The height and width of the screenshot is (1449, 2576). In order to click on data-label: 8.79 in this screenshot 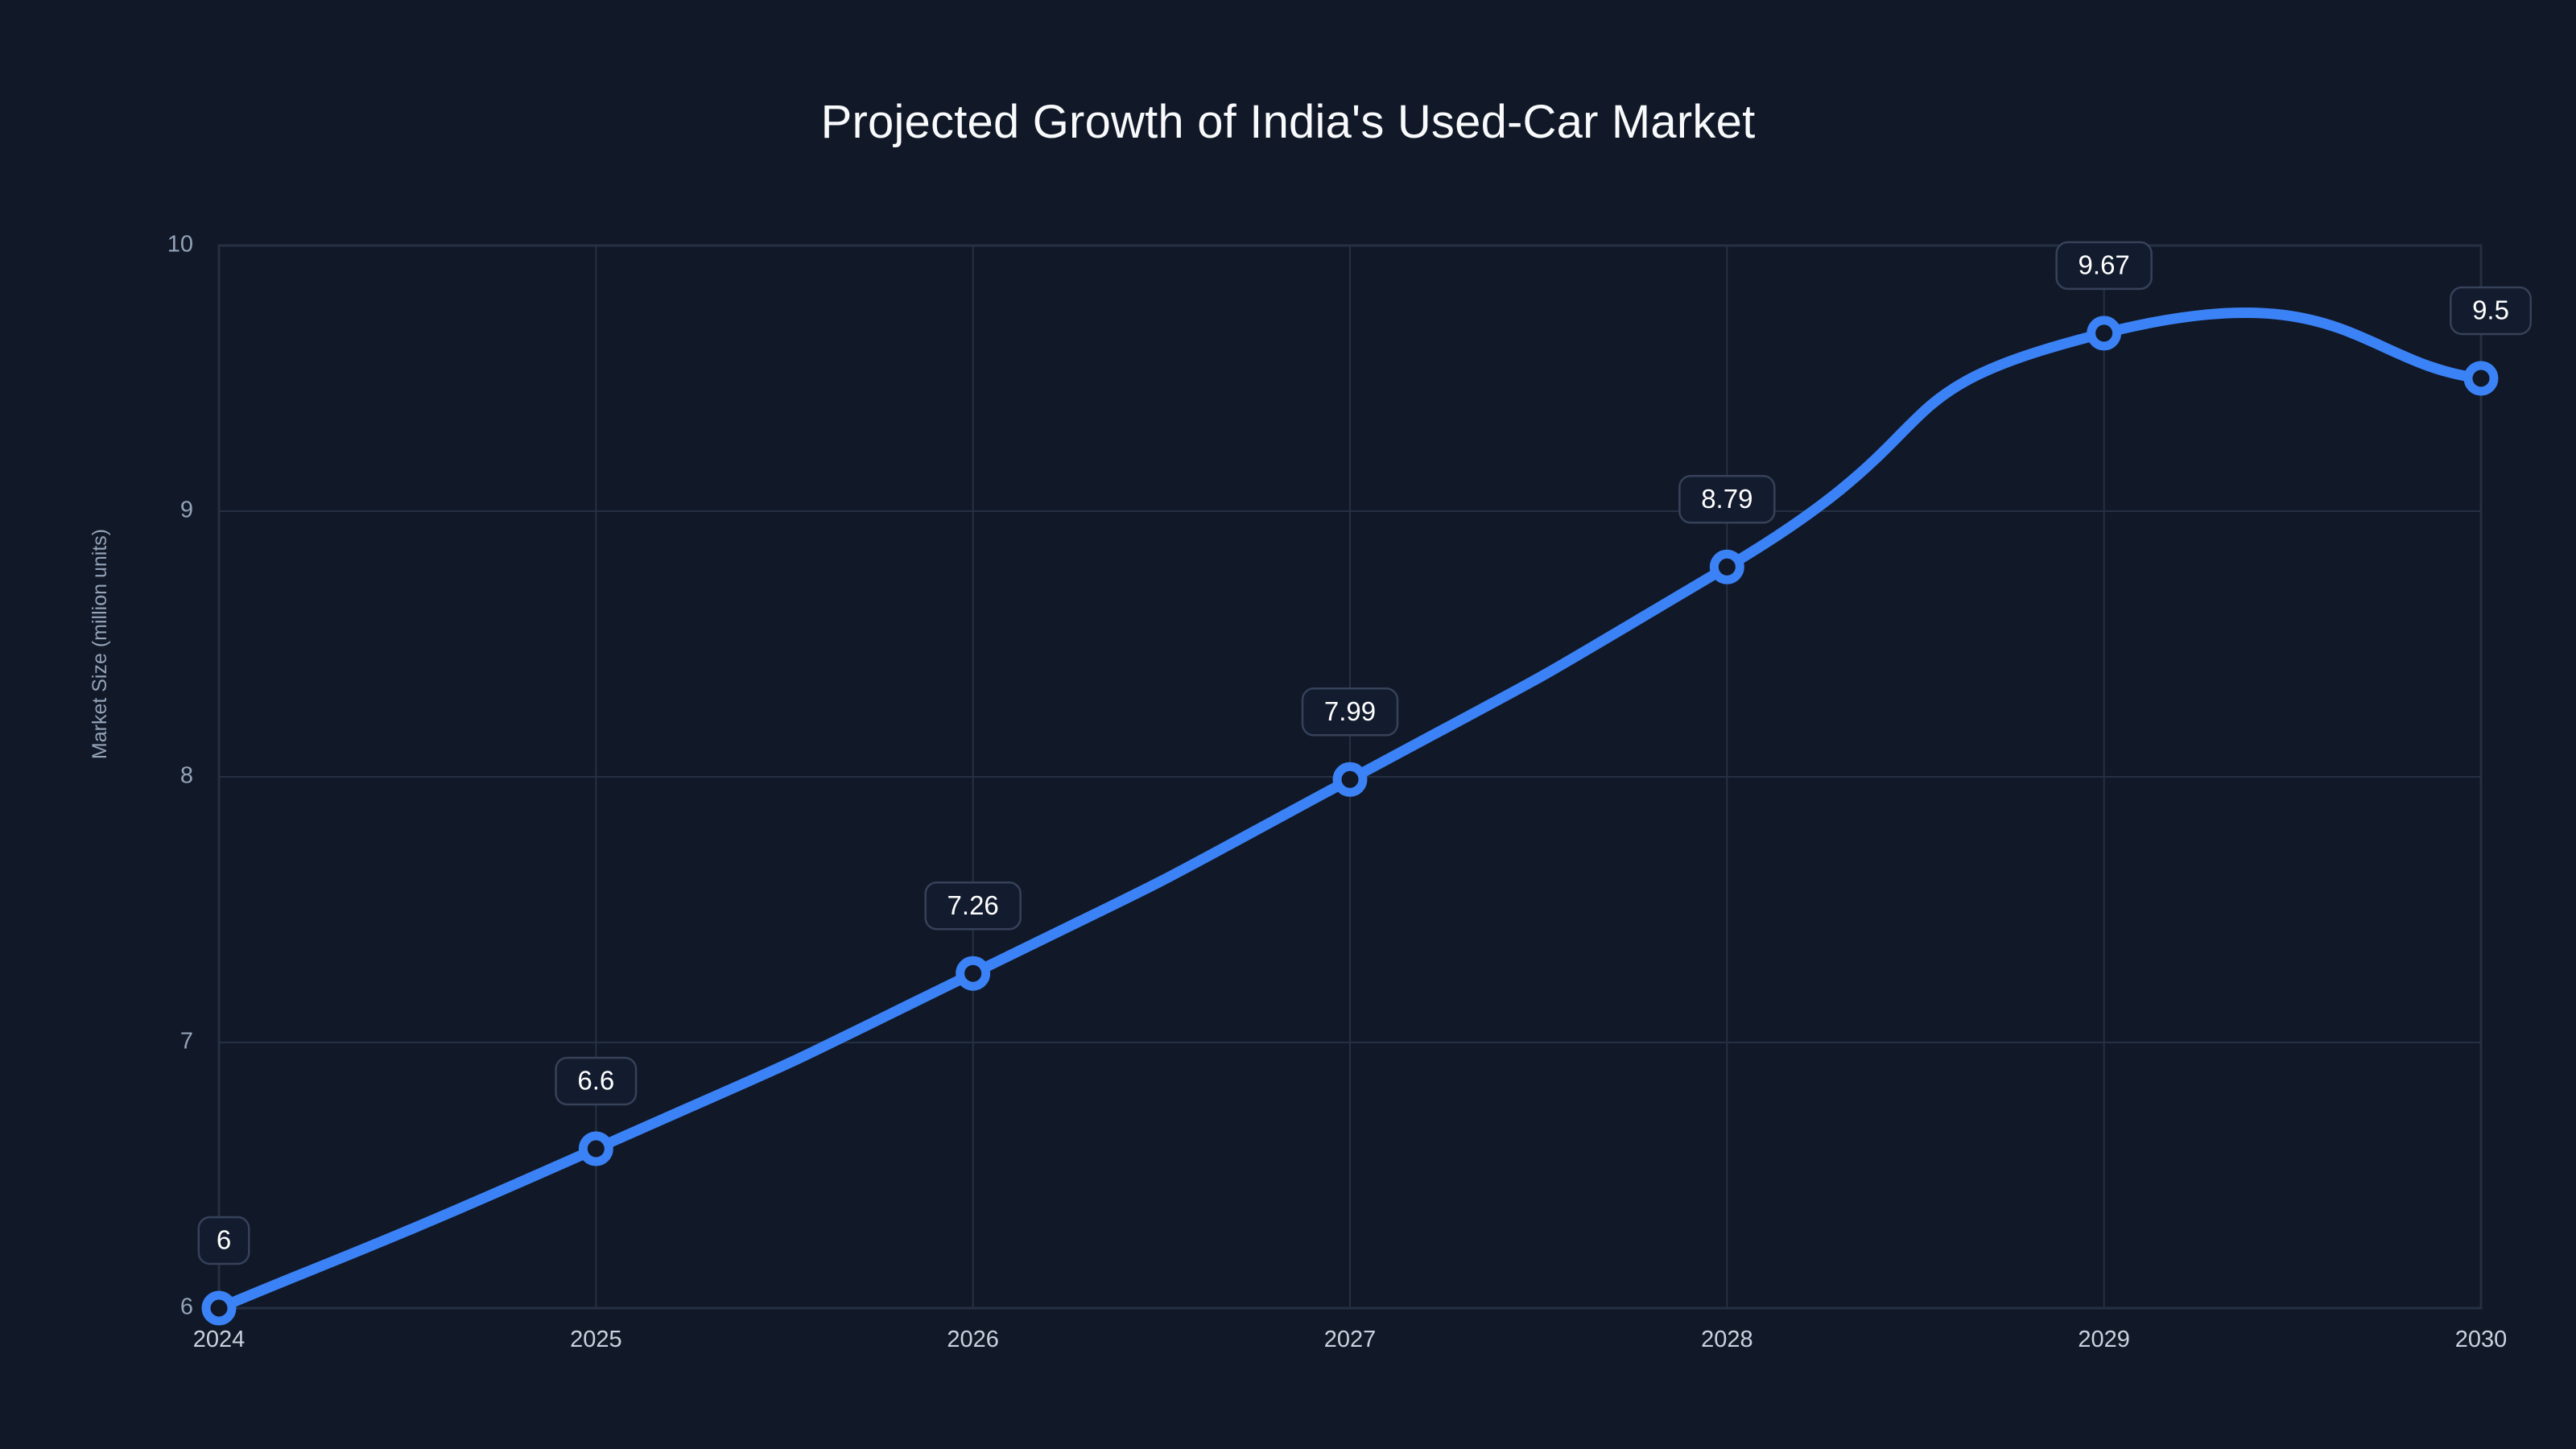, I will do `click(1727, 499)`.